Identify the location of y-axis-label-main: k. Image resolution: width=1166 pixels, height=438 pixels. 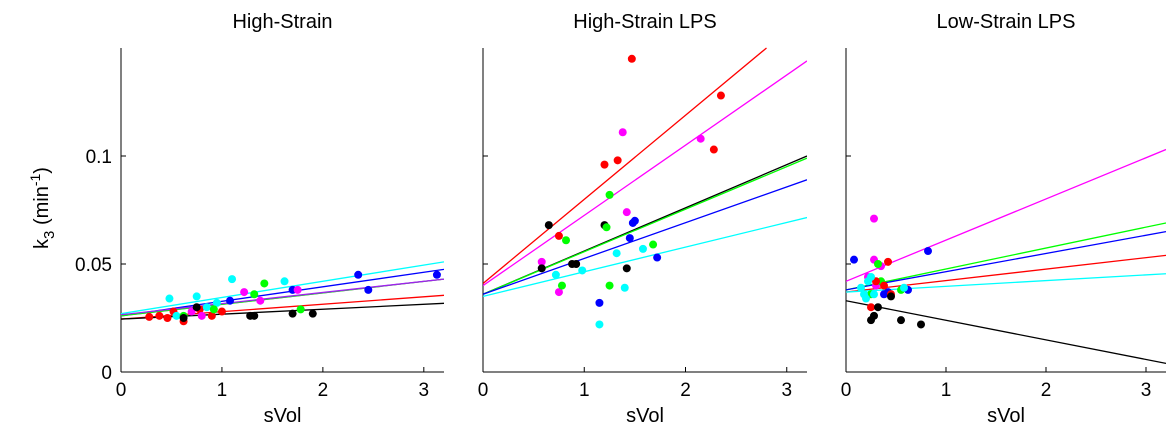
(42, 243).